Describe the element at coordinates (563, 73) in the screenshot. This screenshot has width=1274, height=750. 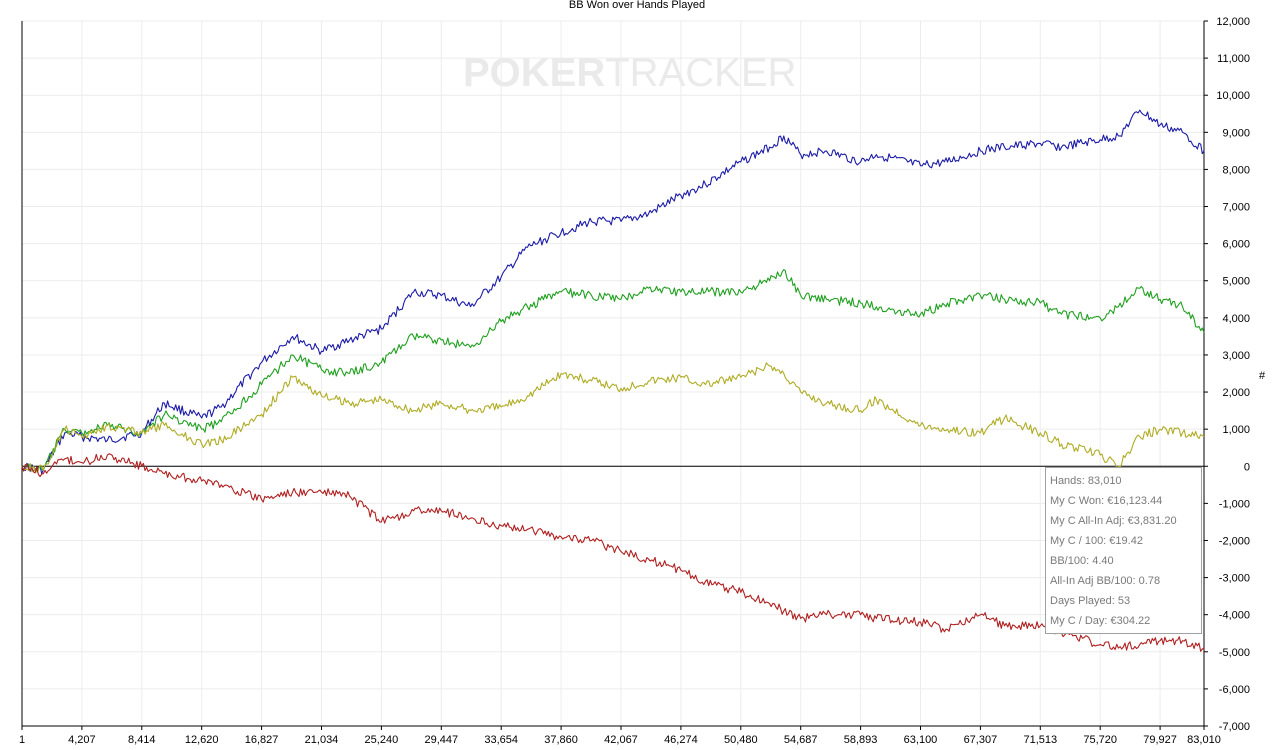
I see `watermark-text-2: KER` at that location.